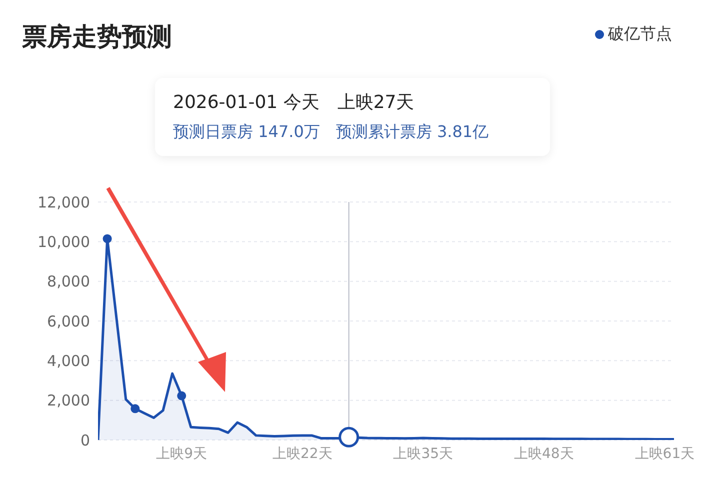  I want to click on y-tick-label: 0, so click(85, 440).